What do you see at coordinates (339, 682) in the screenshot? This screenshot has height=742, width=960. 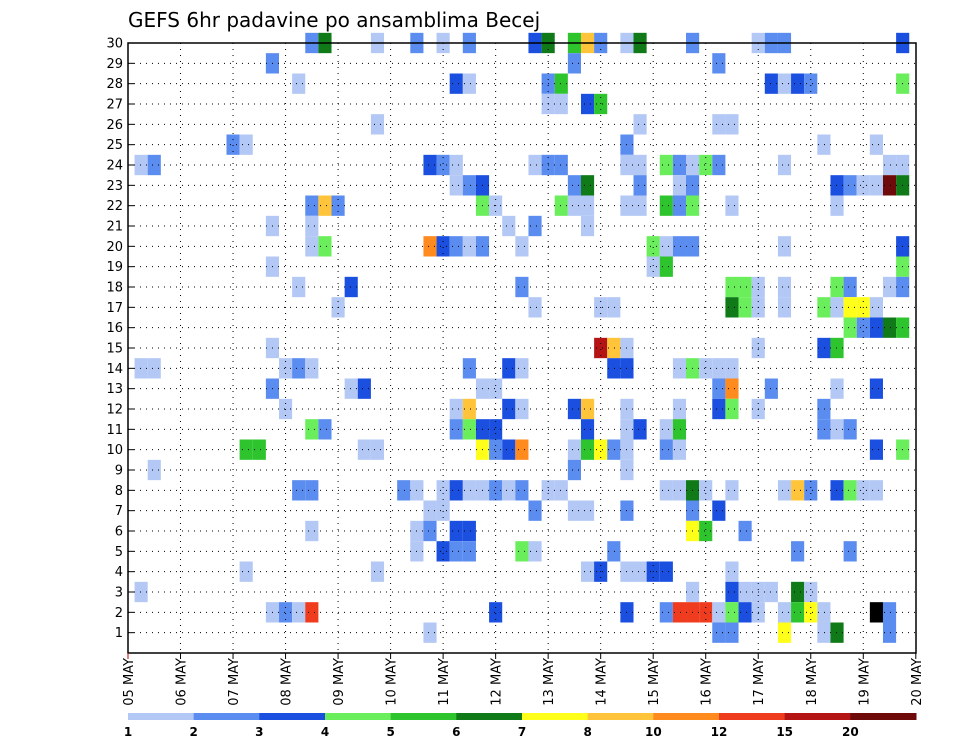 I see `x-tick-label: 09 MAY` at bounding box center [339, 682].